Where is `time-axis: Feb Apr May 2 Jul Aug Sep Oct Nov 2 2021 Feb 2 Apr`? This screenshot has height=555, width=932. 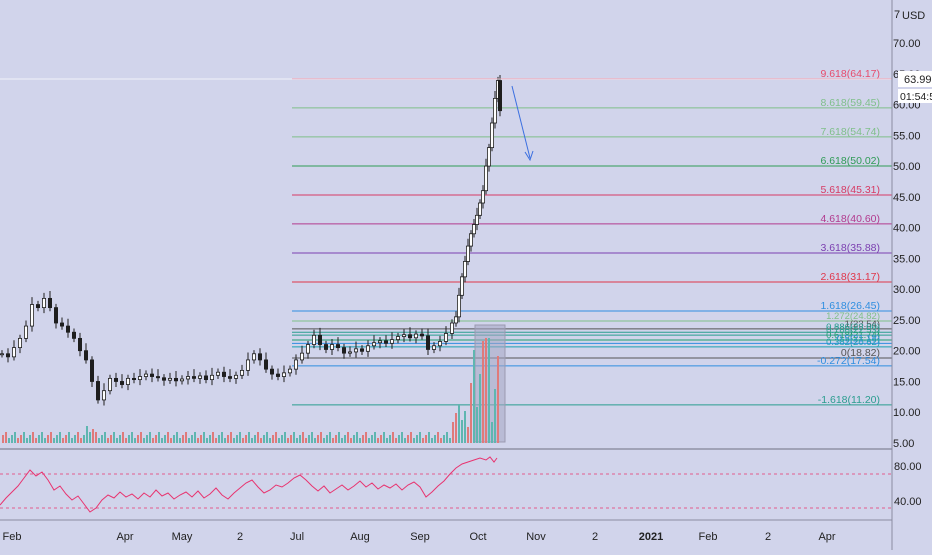 time-axis: Feb Apr May 2 Jul Aug Sep Oct Nov 2 2021 Feb 2 Apr is located at coordinates (419, 537).